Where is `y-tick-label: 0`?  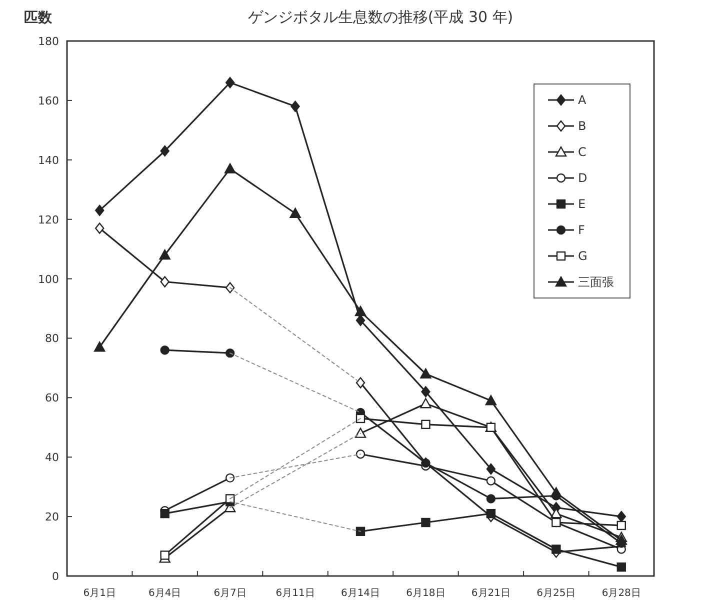 y-tick-label: 0 is located at coordinates (55, 576).